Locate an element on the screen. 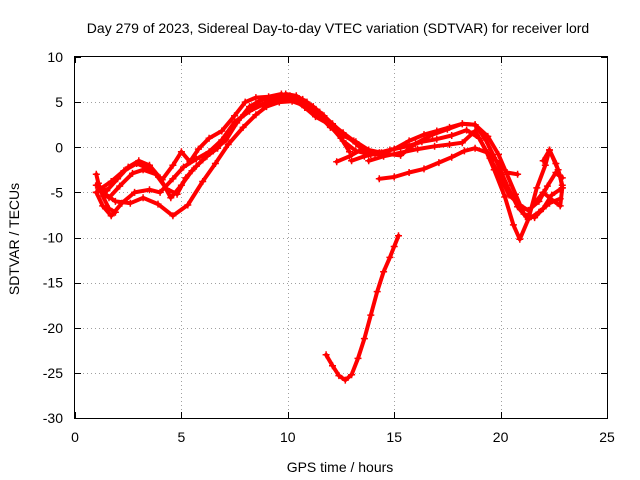  x-tick-label: 20 is located at coordinates (501, 437).